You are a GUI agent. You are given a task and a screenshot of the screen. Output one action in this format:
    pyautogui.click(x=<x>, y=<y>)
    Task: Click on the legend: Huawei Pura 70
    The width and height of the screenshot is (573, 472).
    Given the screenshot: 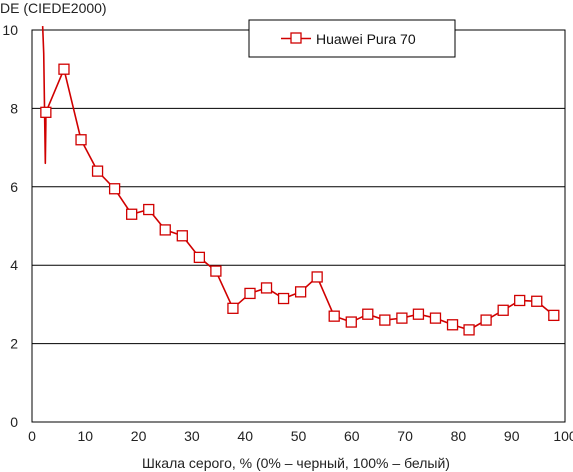 What is the action you would take?
    pyautogui.click(x=352, y=38)
    